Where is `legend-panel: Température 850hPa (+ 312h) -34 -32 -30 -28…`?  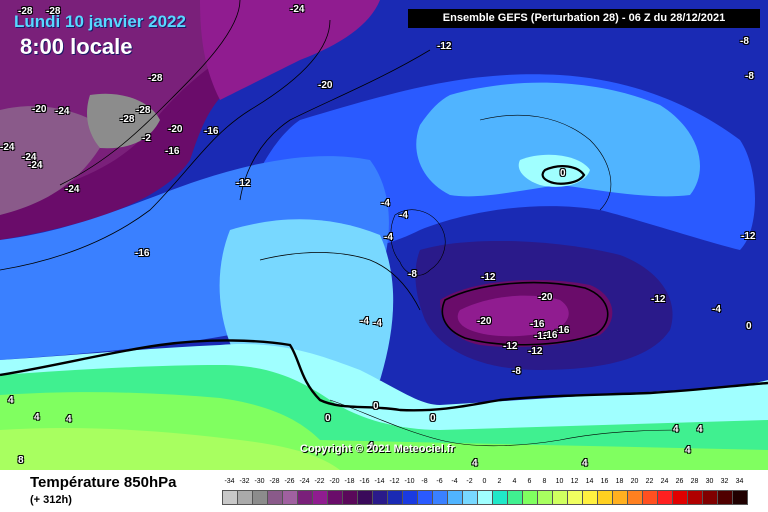
legend-panel: Température 850hPa (+ 312h) -34 -32 -30 -28… is located at coordinates (384, 491).